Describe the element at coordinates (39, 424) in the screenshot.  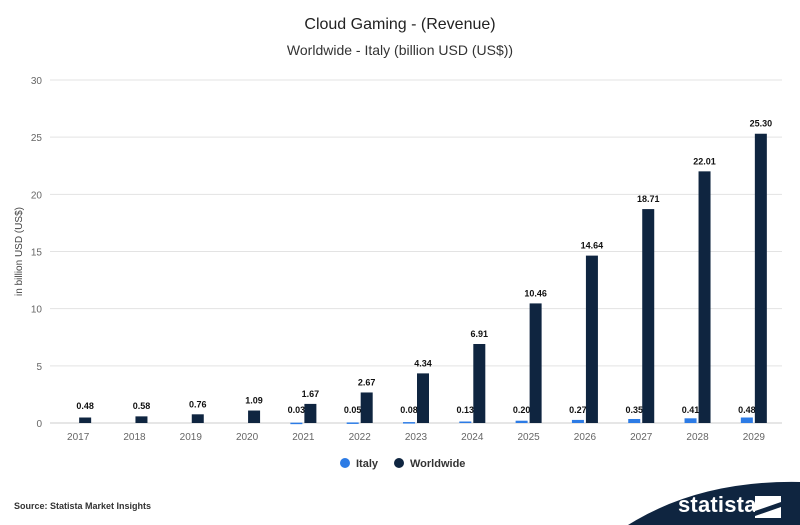
I see `y-tick-label: 0` at that location.